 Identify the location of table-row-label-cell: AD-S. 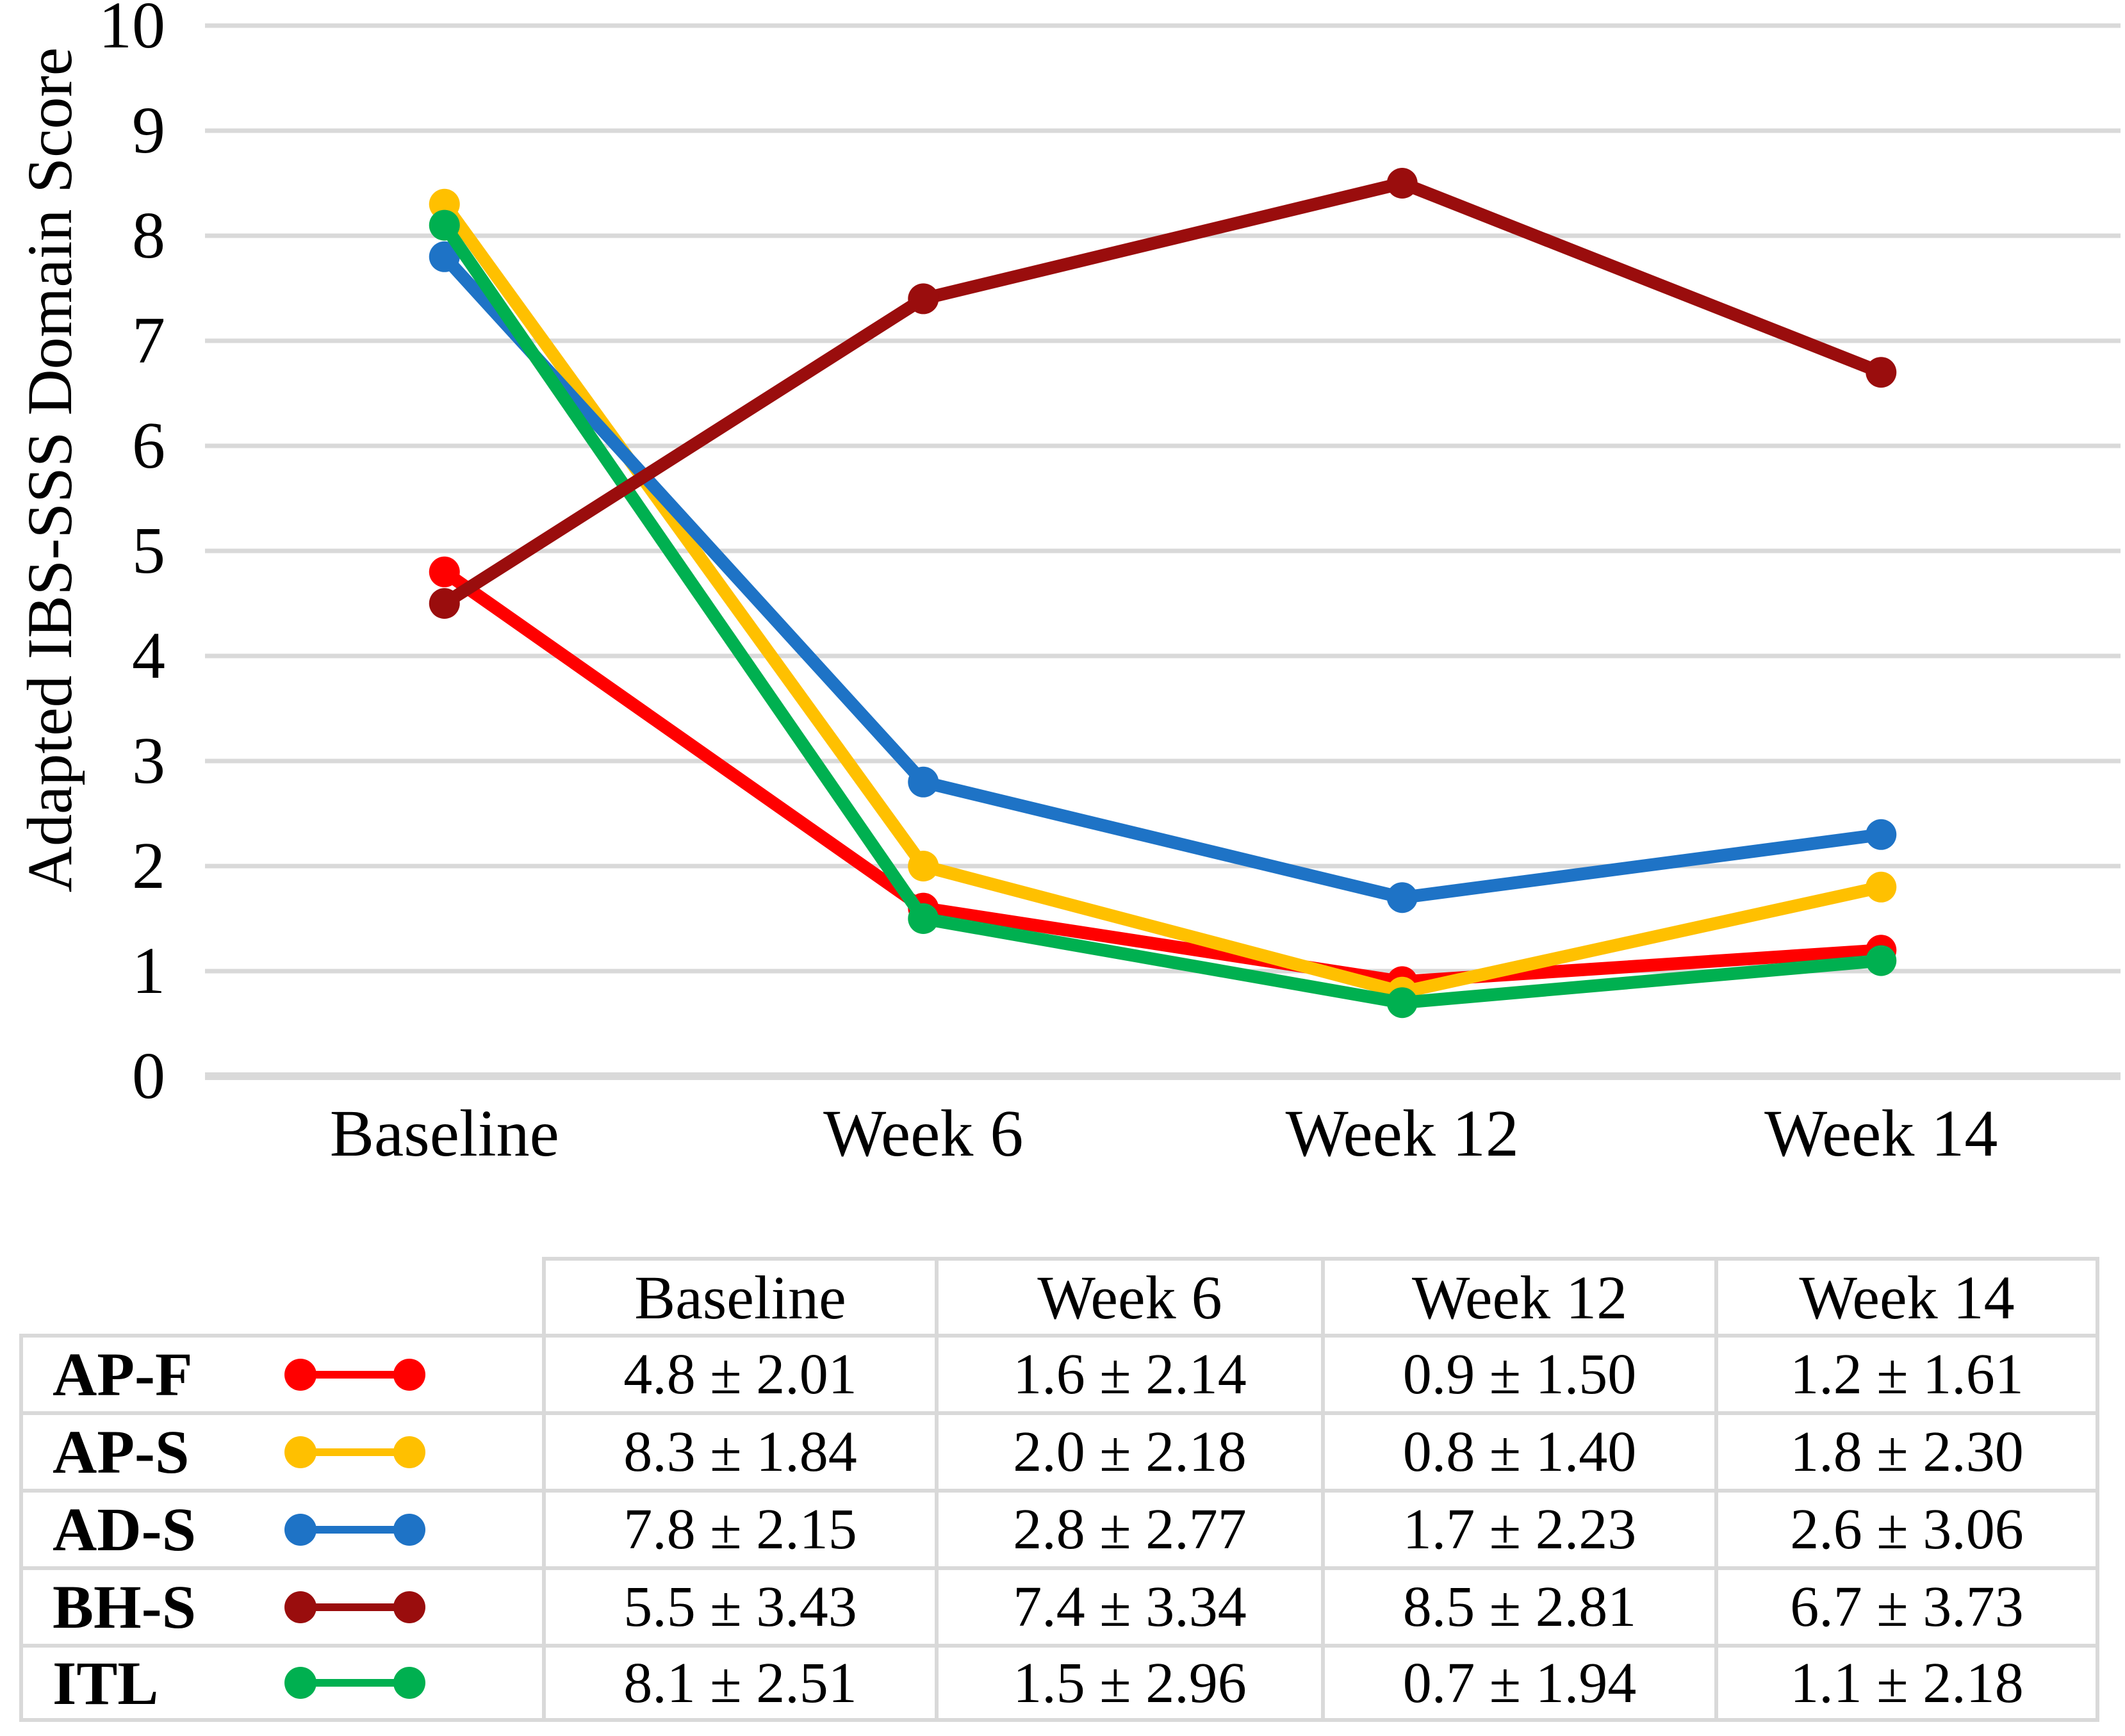
(280, 1527).